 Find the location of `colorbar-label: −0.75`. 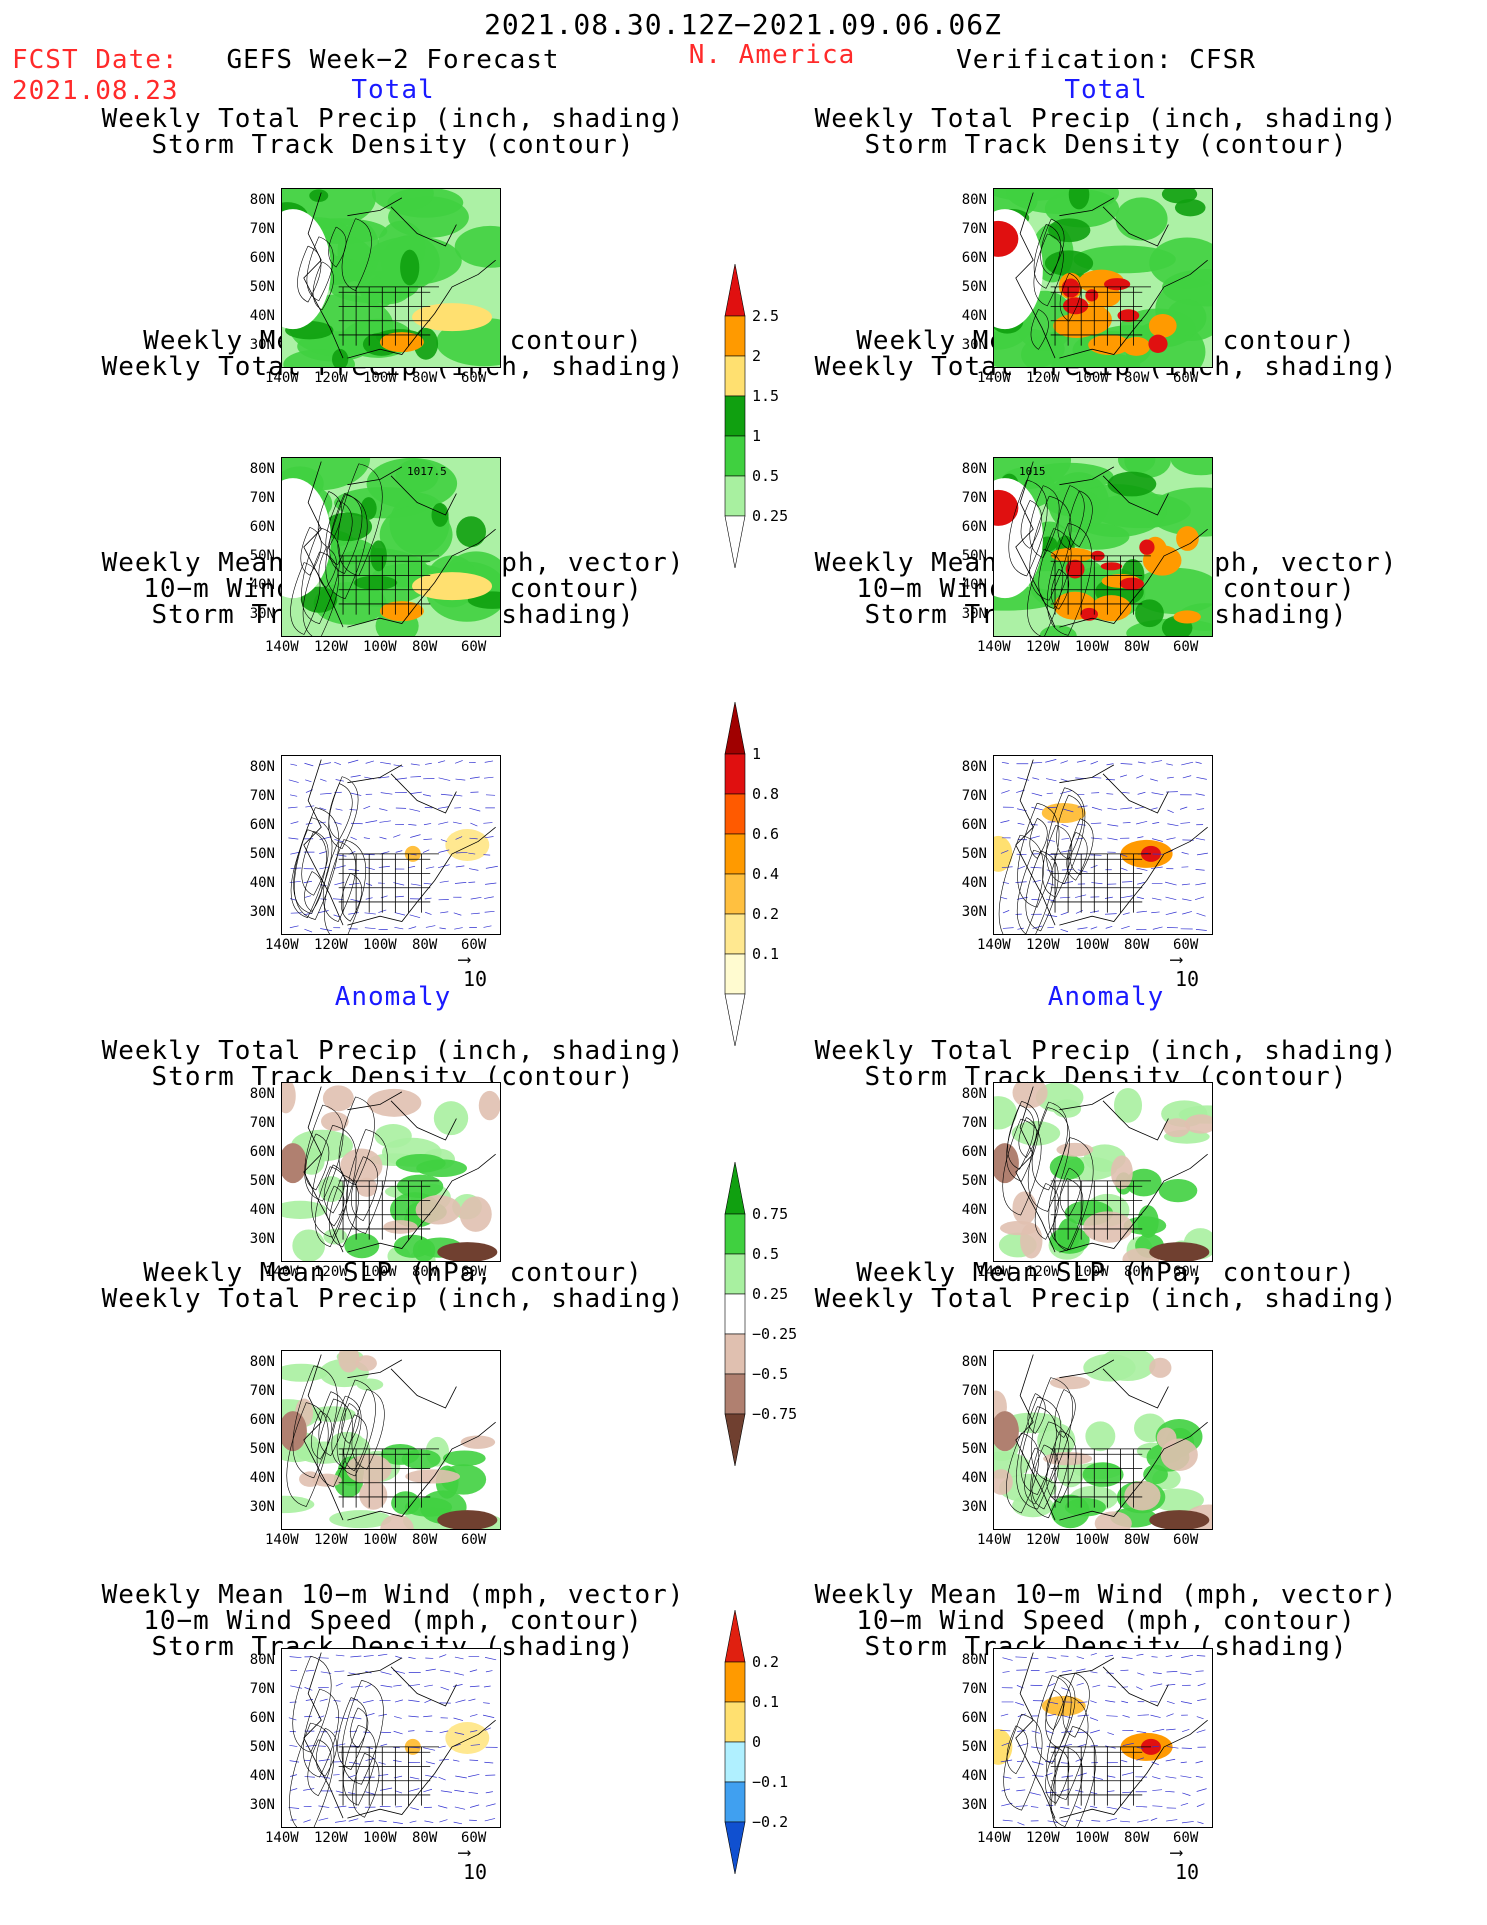

colorbar-label: −0.75 is located at coordinates (775, 1414).